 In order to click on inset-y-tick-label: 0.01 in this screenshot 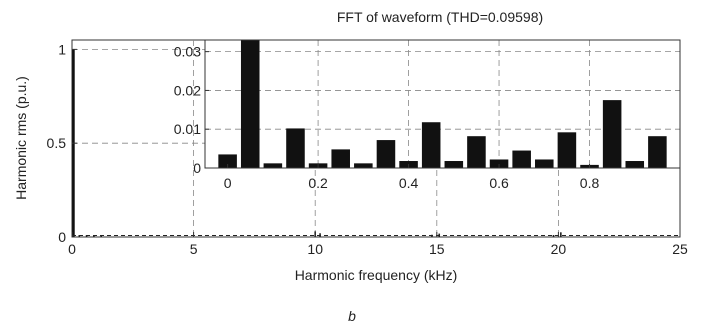, I will do `click(187, 129)`.